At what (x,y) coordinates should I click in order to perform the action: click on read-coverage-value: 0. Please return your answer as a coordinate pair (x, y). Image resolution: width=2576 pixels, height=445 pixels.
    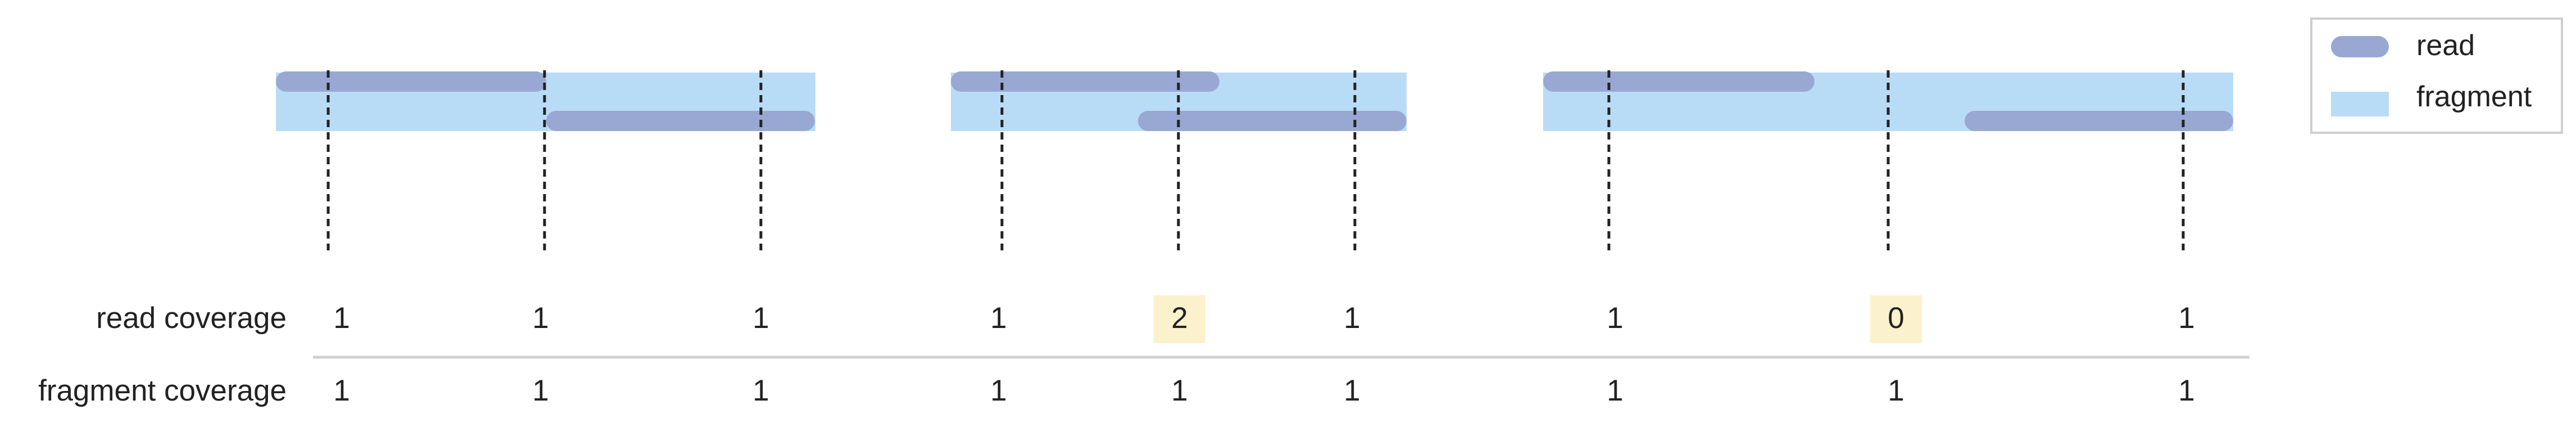
    Looking at the image, I should click on (1896, 318).